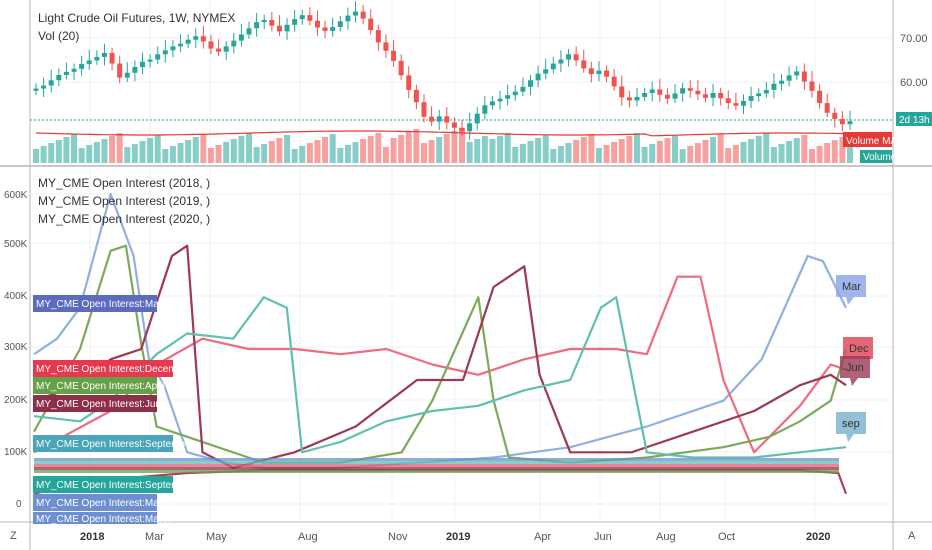 The image size is (932, 550). I want to click on y-tick-200k: 200K, so click(16, 400).